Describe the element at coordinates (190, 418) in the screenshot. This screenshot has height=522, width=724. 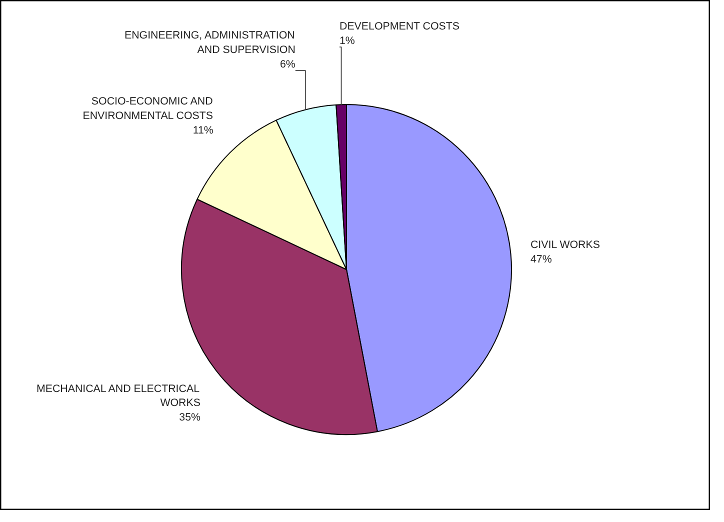
I see `data-label: 35%` at that location.